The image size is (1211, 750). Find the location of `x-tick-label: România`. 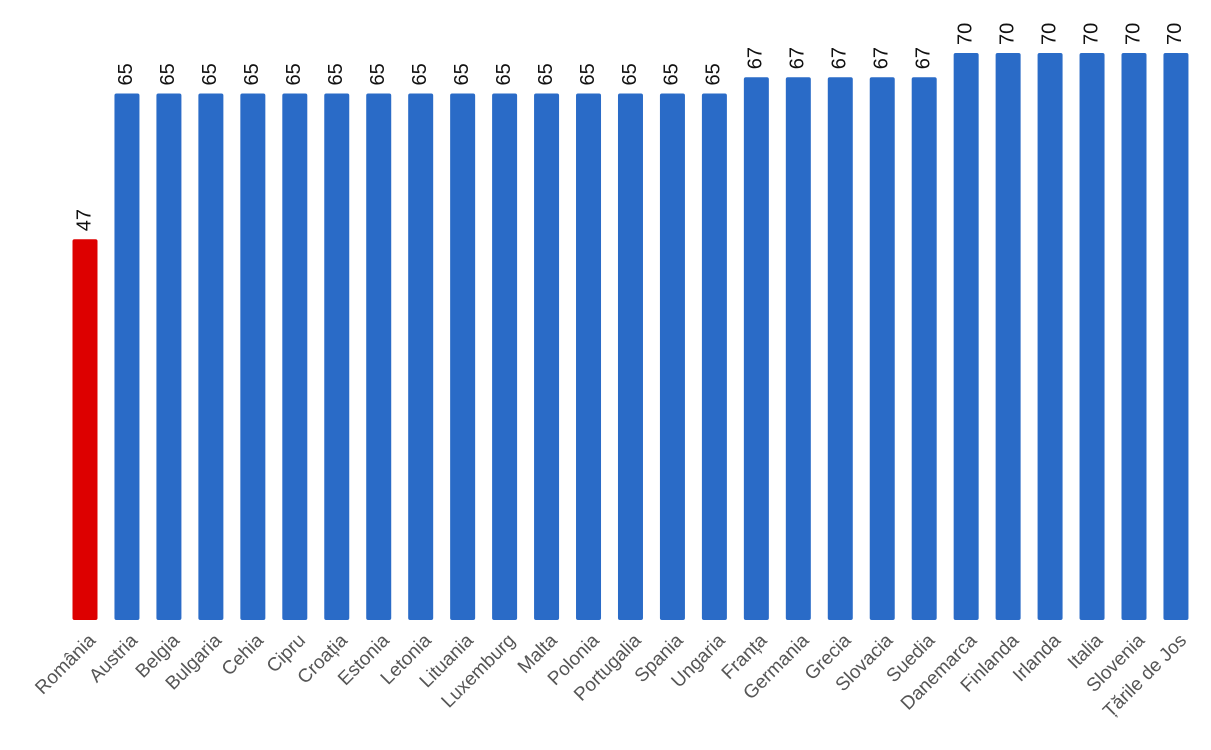

x-tick-label: România is located at coordinates (65, 664).